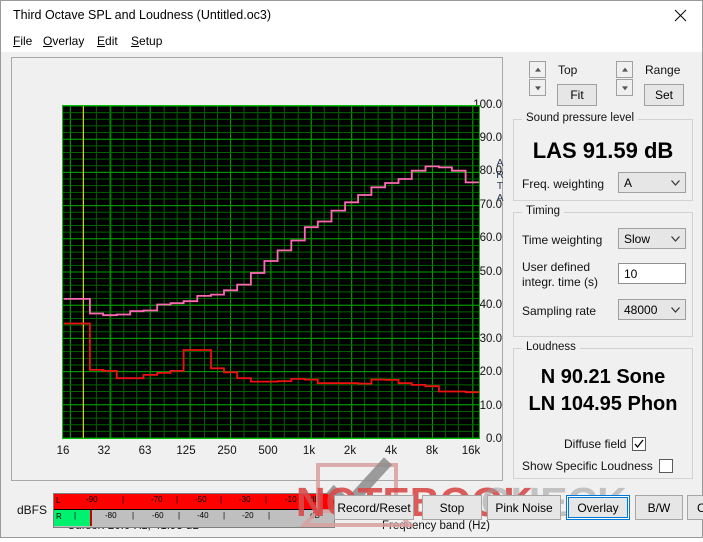 Image resolution: width=703 pixels, height=542 pixels. I want to click on set-button: Set, so click(664, 95).